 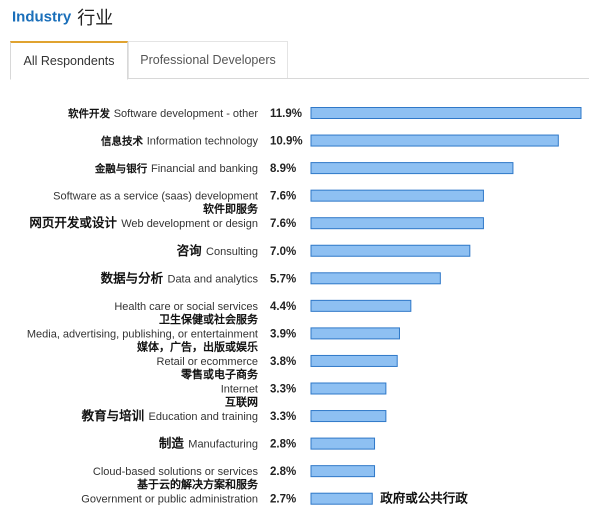 I want to click on category-label-en: Software development - other, so click(x=186, y=114).